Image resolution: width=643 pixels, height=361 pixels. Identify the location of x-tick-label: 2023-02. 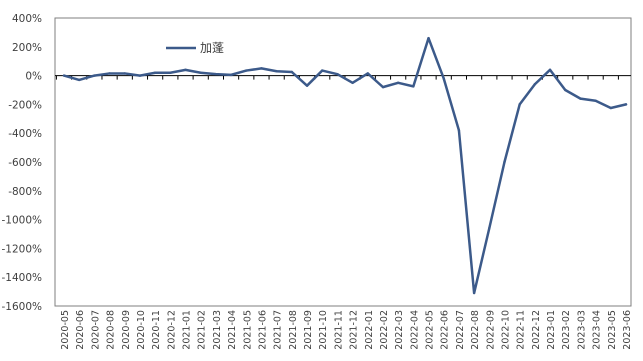
(566, 330).